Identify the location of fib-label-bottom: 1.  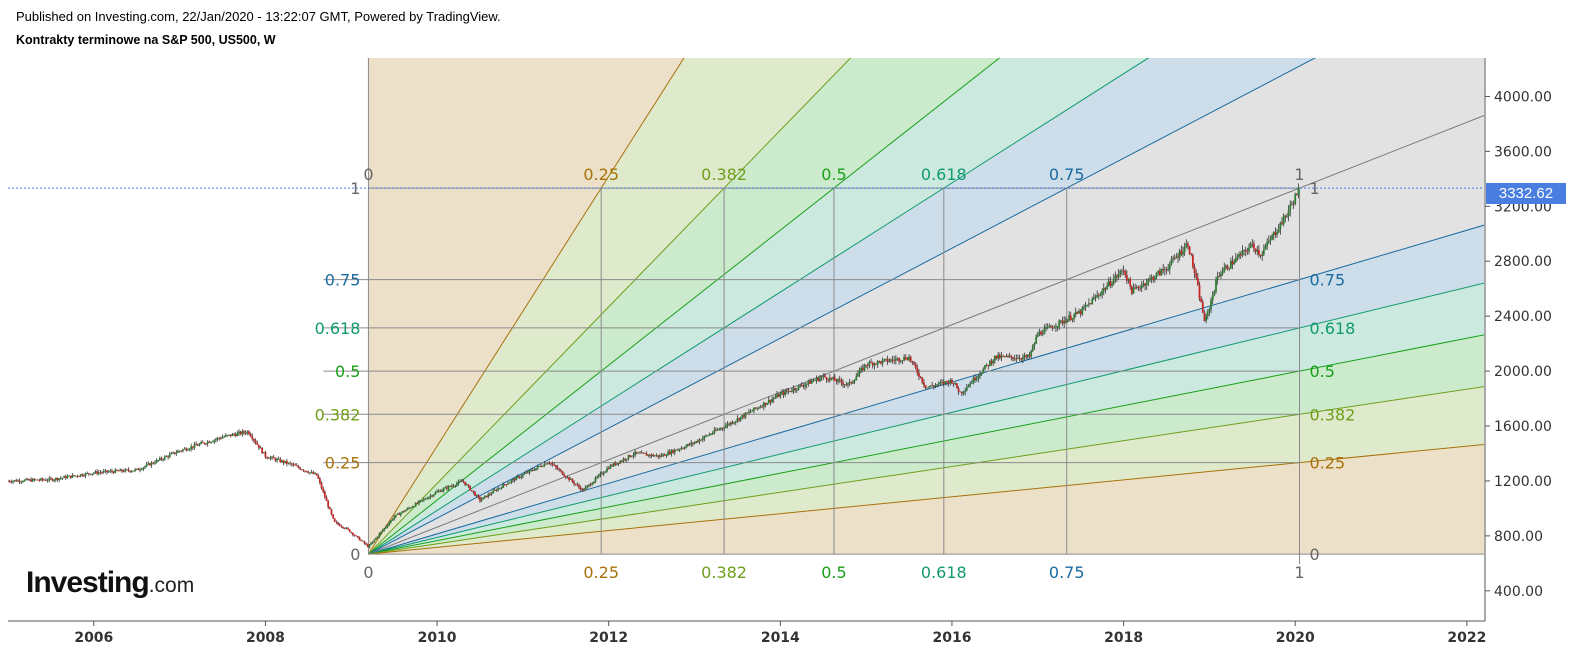
(1299, 572).